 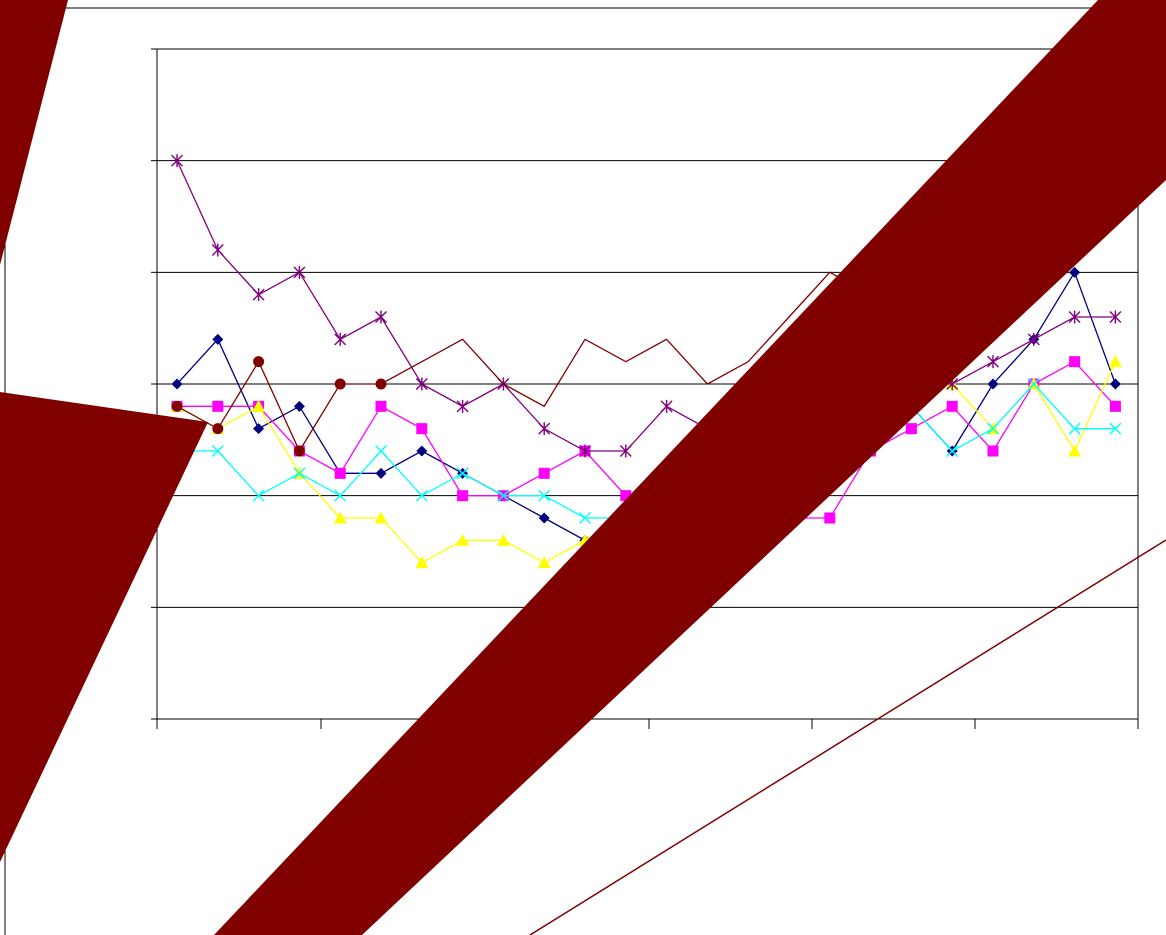 I want to click on overlay-shape-top-left, so click(x=34, y=132).